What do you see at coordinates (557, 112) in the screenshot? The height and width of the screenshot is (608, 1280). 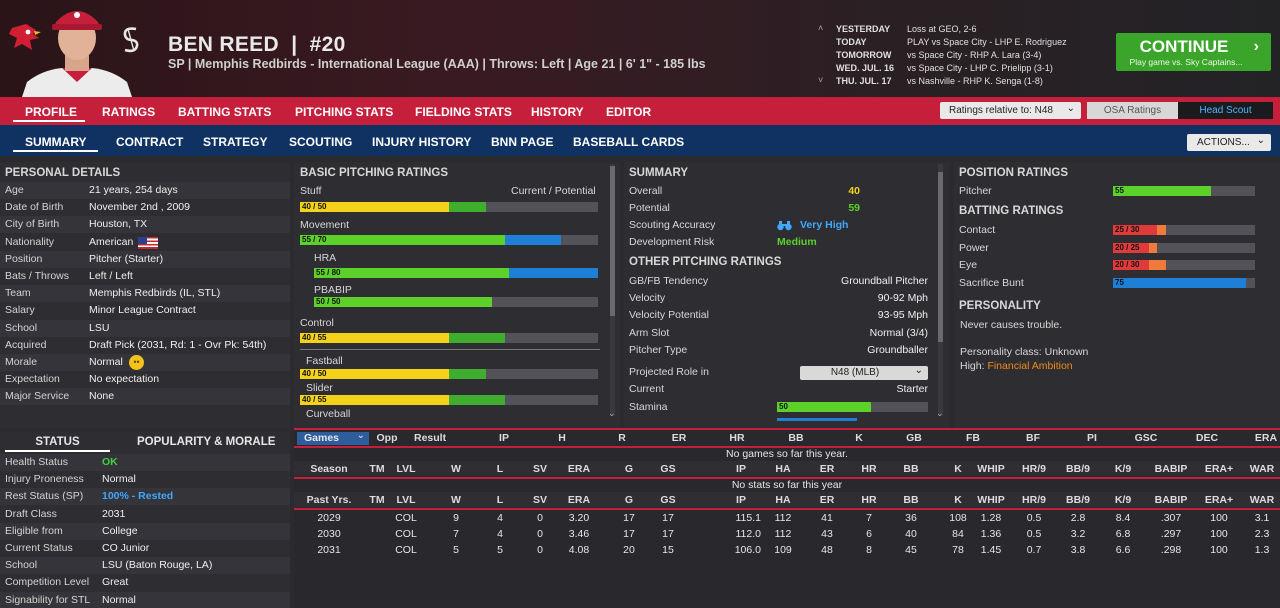 I see `tab-history: HISTORY` at bounding box center [557, 112].